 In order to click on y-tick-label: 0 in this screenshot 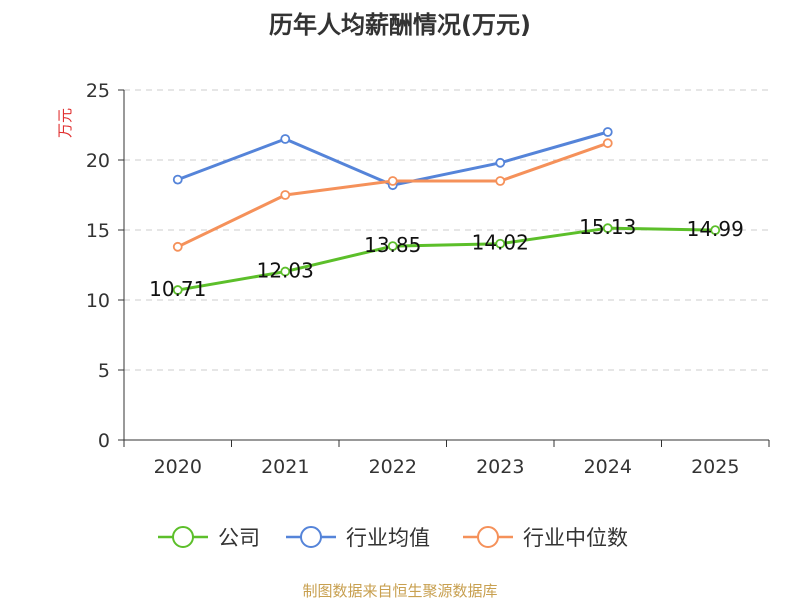, I will do `click(104, 441)`.